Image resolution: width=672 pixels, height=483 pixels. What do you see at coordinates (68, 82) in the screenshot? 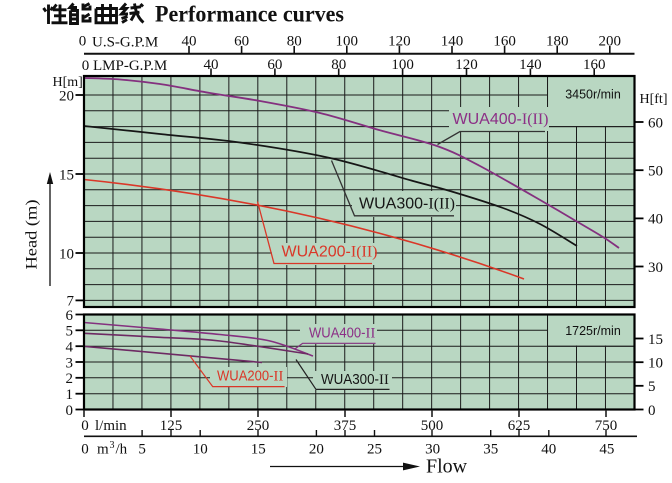
I see `svg-text: H[m]` at bounding box center [68, 82].